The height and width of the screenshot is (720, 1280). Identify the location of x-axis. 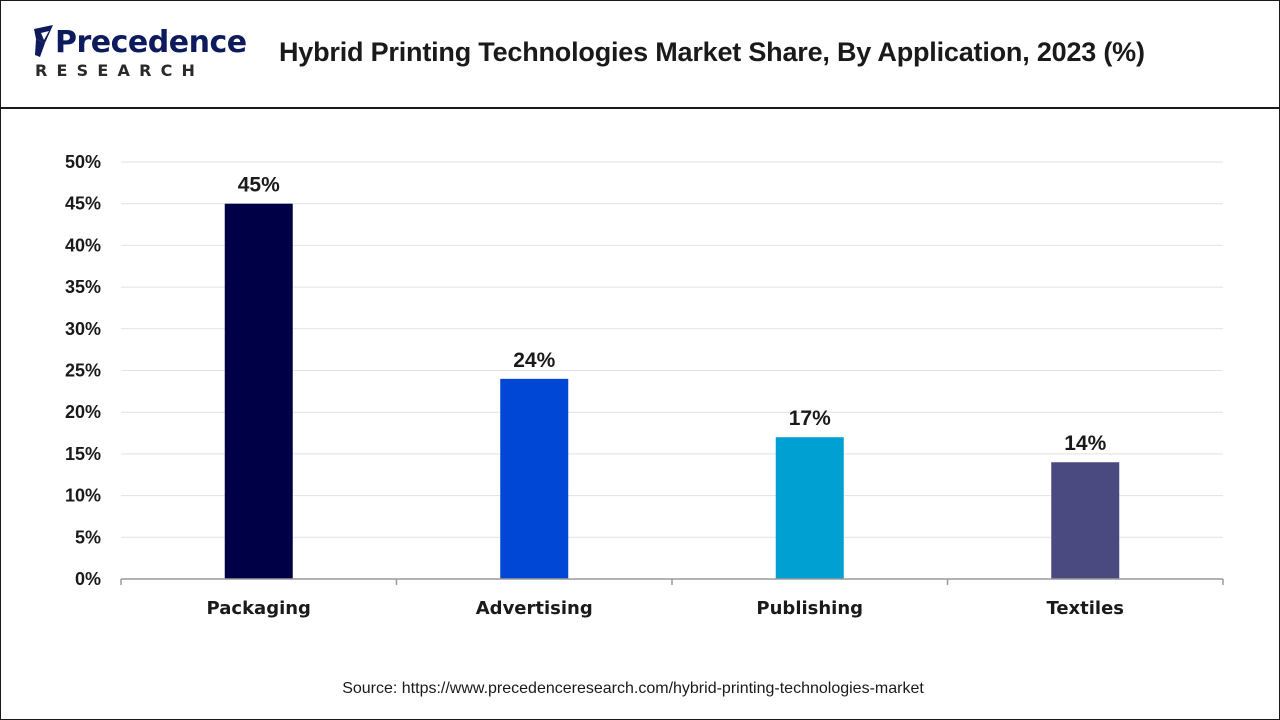
(672, 581).